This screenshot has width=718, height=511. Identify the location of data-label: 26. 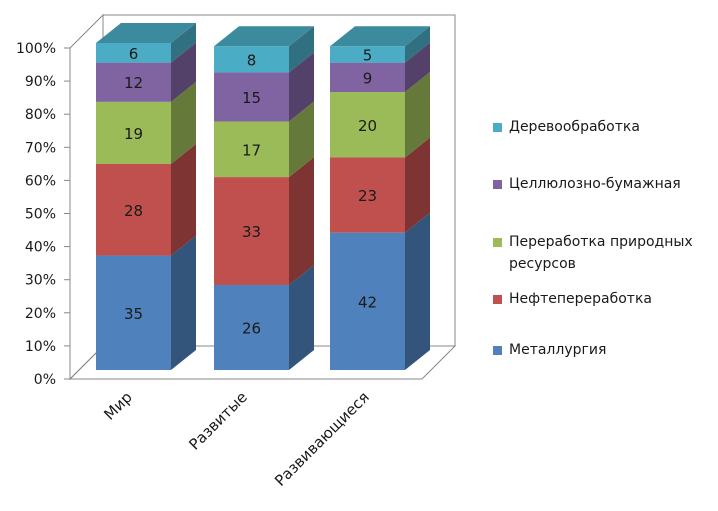
(251, 328).